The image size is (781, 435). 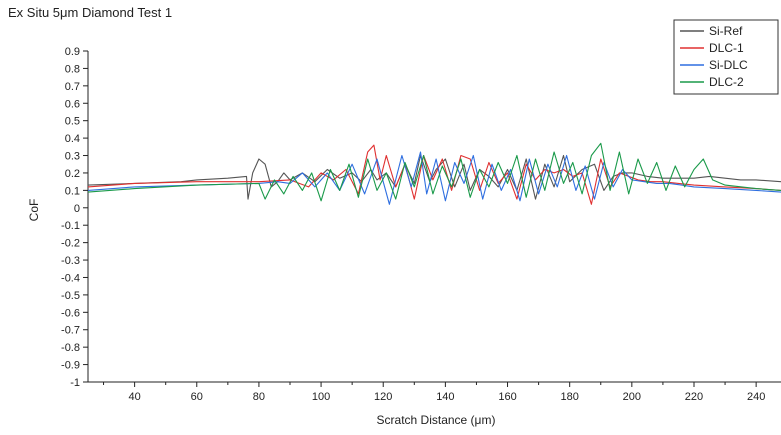 I want to click on x-tick-label: 240, so click(x=756, y=397).